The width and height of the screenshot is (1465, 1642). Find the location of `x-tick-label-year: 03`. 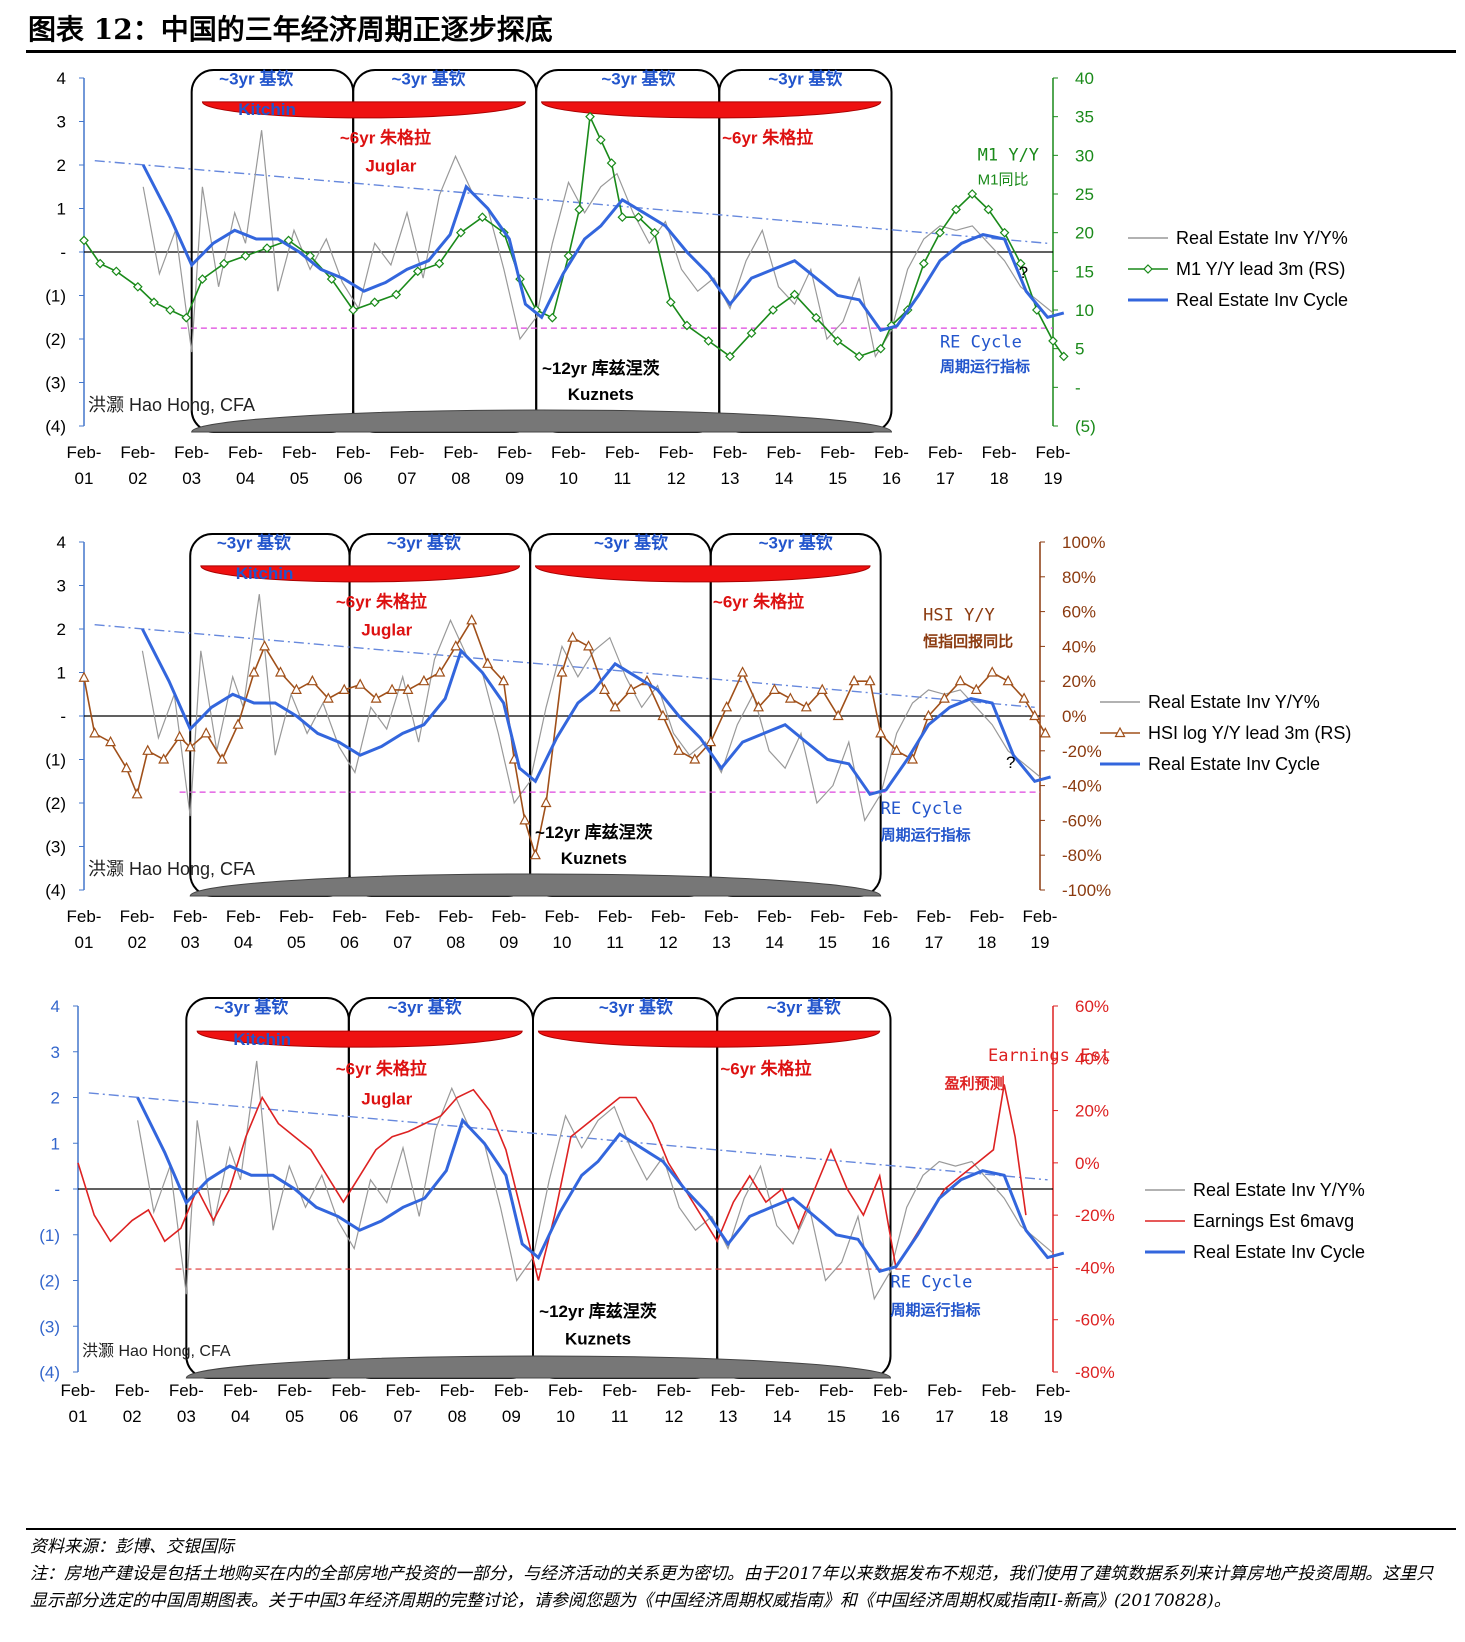

x-tick-label-year: 03 is located at coordinates (191, 478).